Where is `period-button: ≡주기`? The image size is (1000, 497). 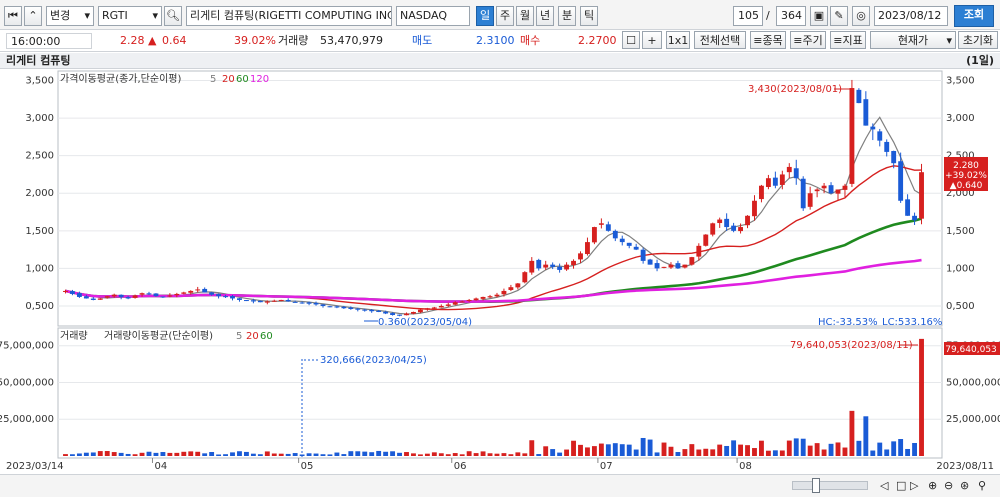 period-button: ≡주기 is located at coordinates (808, 40).